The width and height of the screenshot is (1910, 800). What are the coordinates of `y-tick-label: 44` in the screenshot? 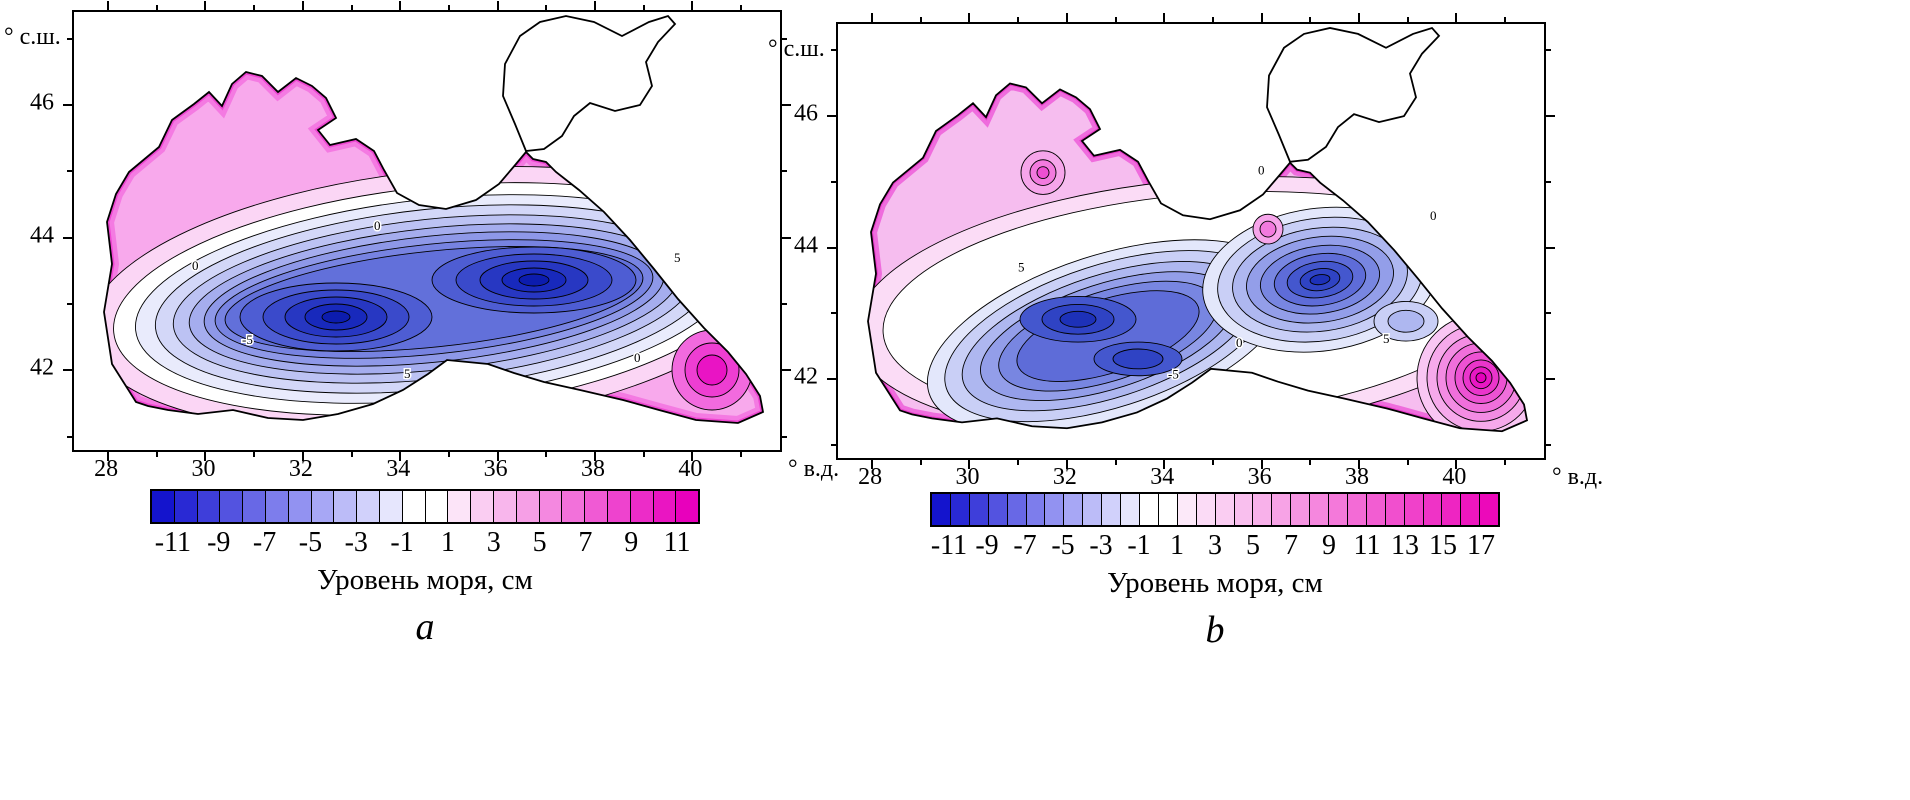 It's located at (42, 235).